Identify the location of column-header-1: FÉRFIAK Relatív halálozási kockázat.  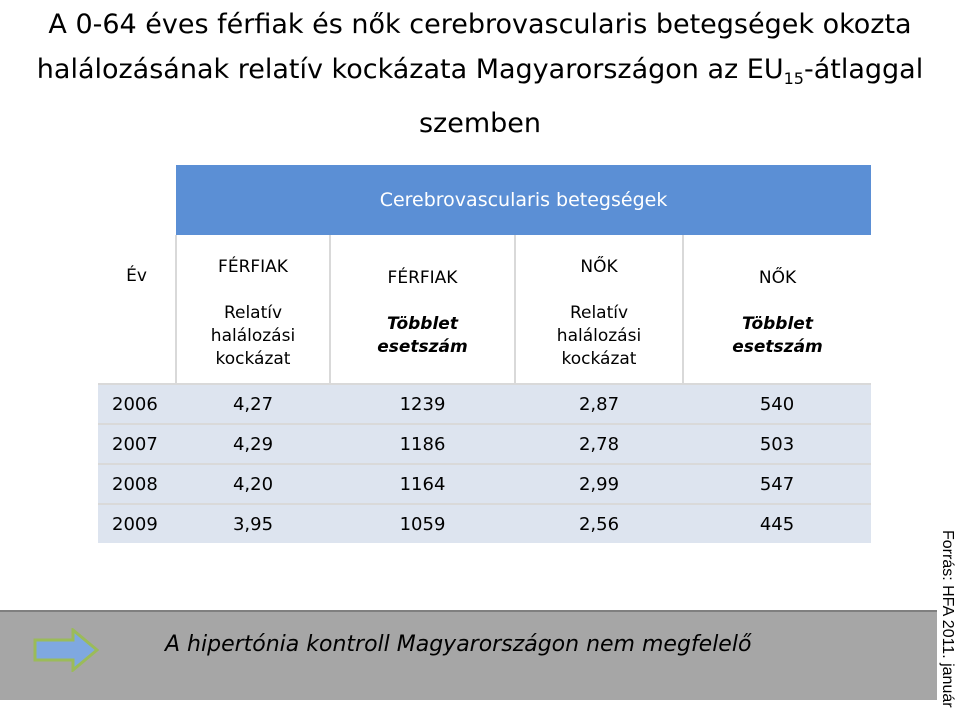
(253, 309).